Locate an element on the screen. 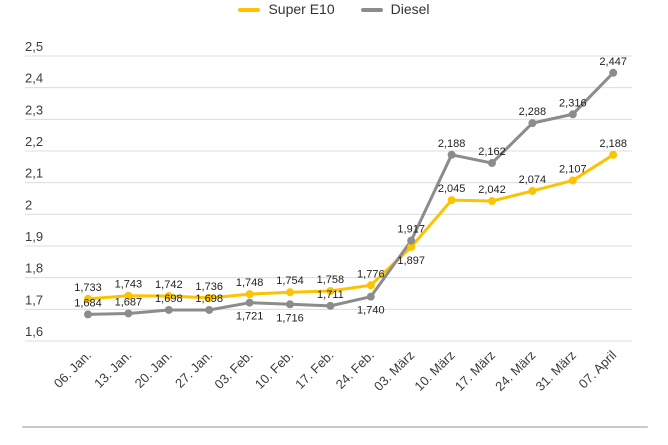  y-tick-label: 2,1 is located at coordinates (34, 173).